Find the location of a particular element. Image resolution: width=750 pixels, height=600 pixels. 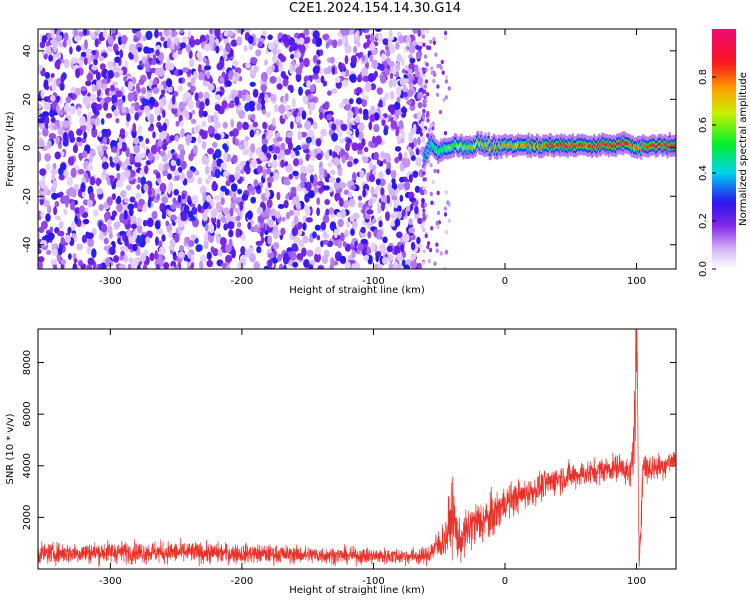

heatmap-xtick-label: -100 is located at coordinates (373, 281).